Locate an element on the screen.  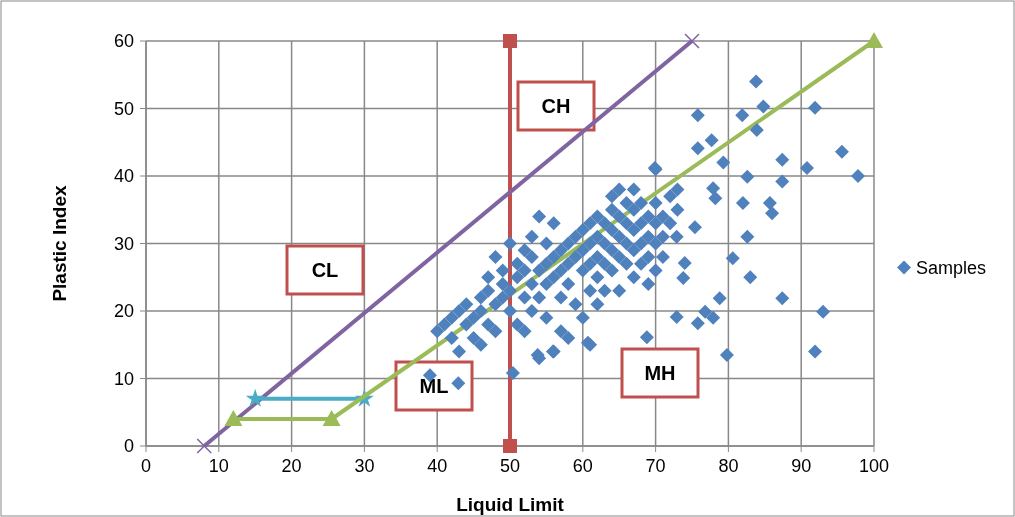
y-tick-label: 0 is located at coordinates (128, 446).